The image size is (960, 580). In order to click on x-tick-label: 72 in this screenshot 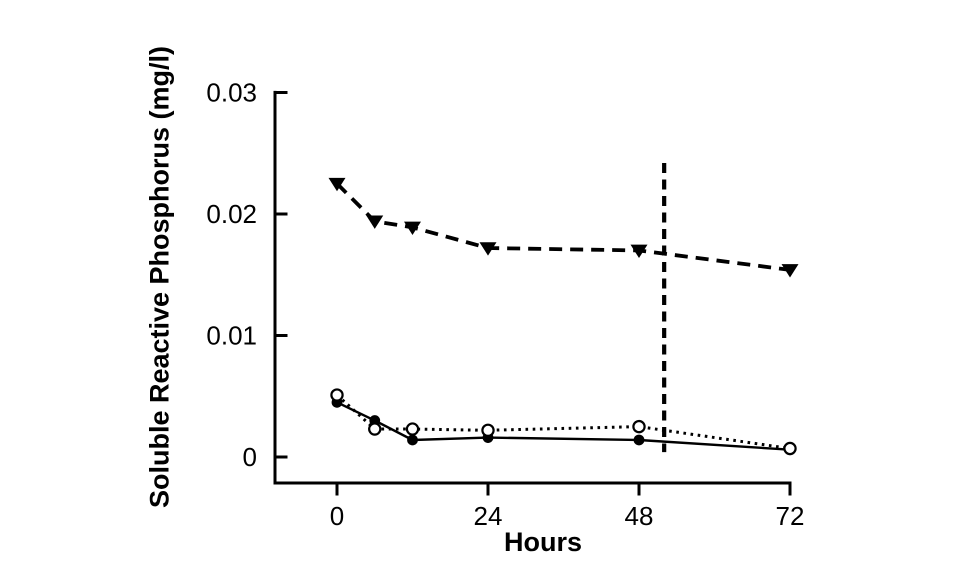, I will do `click(790, 516)`.